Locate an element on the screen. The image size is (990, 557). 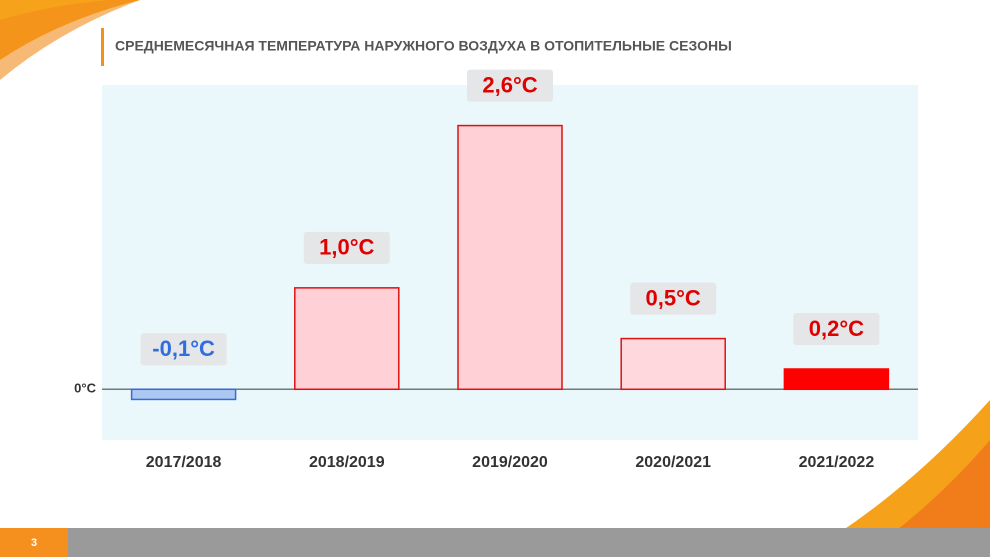
value-label: -0,1°C is located at coordinates (183, 348).